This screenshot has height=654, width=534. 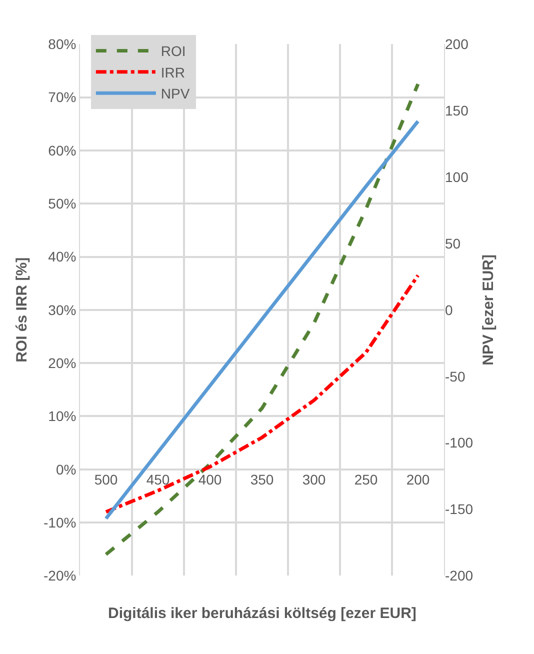 I want to click on y2-tick-label: -200, so click(x=459, y=576).